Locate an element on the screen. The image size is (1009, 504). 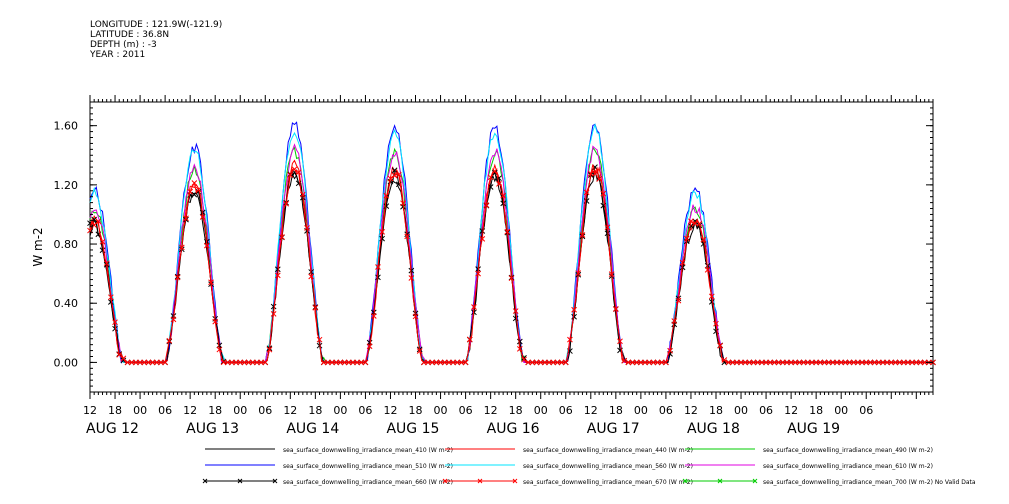
x-day-label: AUG 14 is located at coordinates (312, 429).